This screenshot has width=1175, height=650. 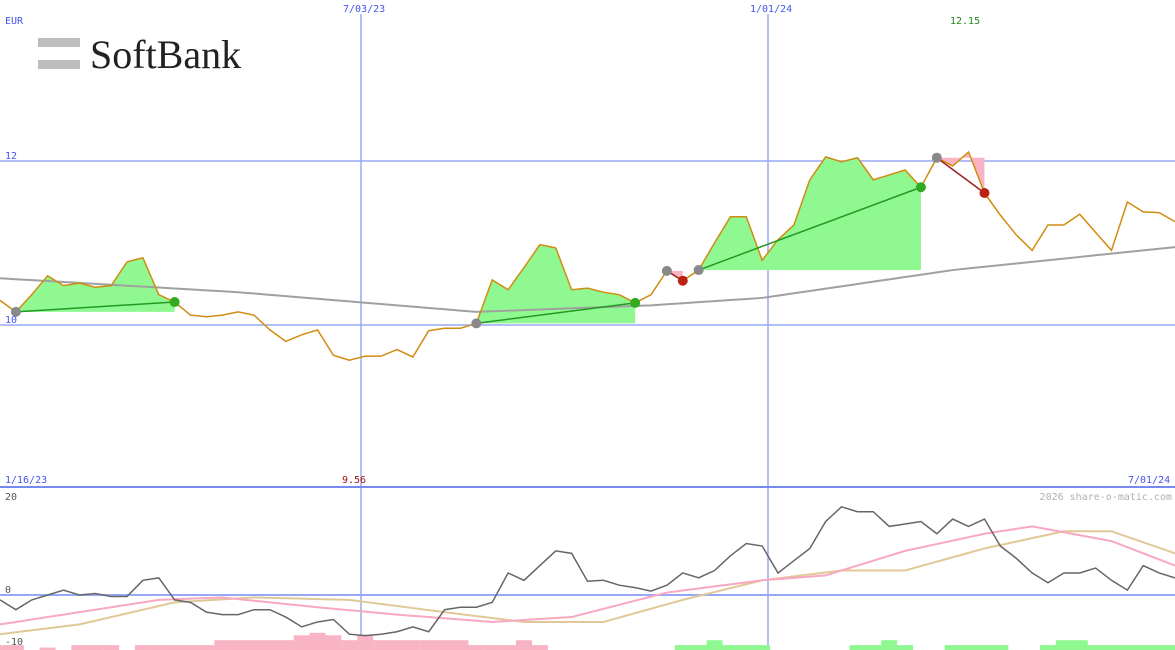 I want to click on y-tick-label: 10, so click(x=11, y=320).